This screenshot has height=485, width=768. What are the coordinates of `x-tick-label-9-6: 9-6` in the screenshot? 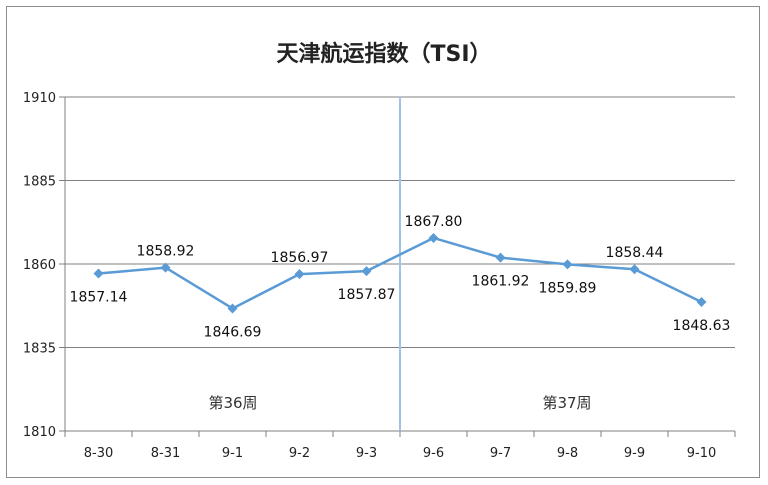 It's located at (433, 453).